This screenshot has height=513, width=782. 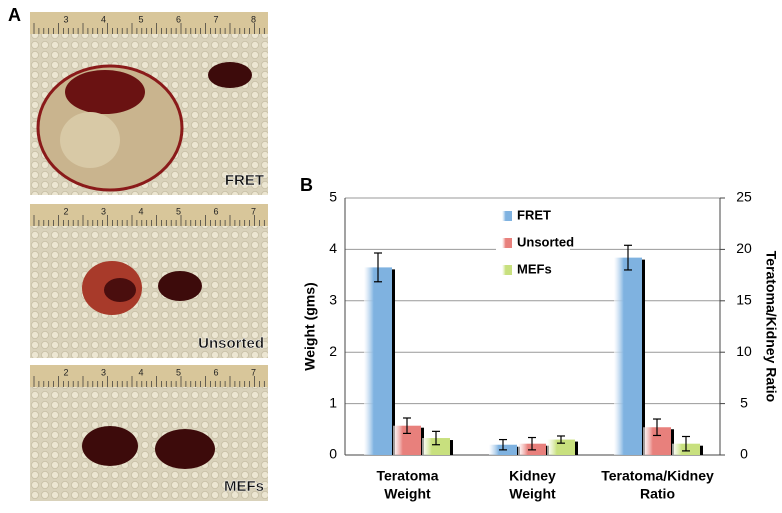 What do you see at coordinates (244, 180) in the screenshot?
I see `photo-label: FRET` at bounding box center [244, 180].